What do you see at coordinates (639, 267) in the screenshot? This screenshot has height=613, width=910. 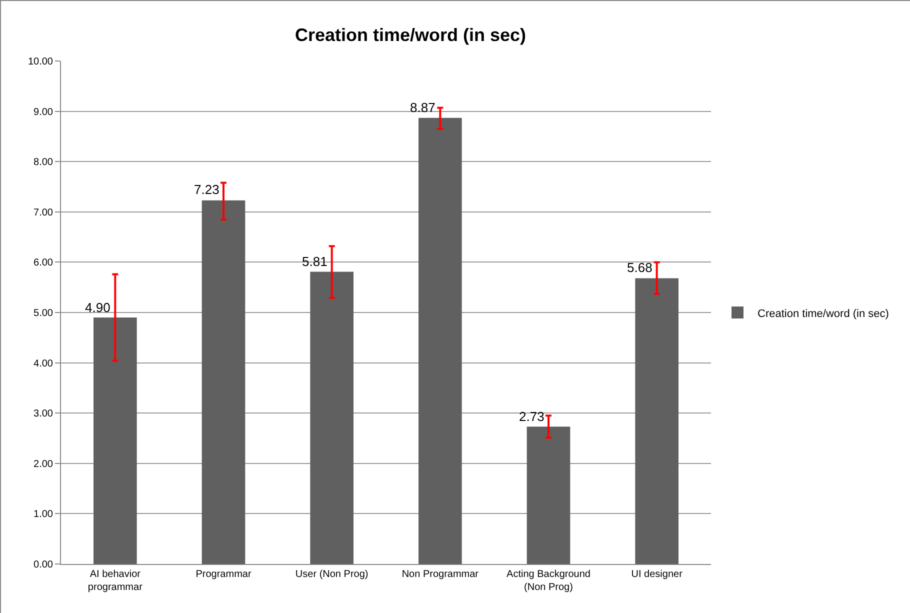 I see `data-label: 5.68` at bounding box center [639, 267].